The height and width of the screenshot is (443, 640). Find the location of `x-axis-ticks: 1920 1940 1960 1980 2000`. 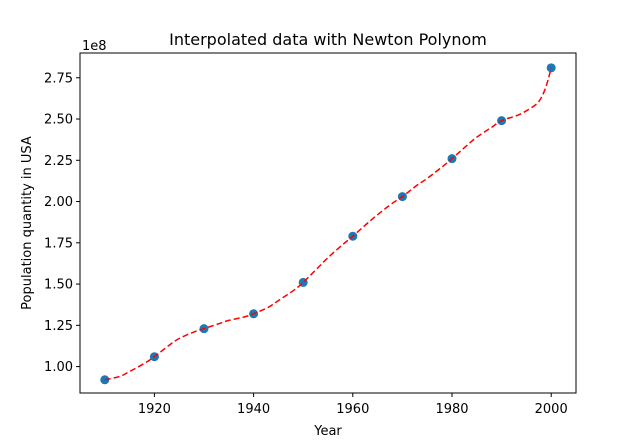

x-axis-ticks: 1920 1940 1960 1980 2000 is located at coordinates (353, 405).